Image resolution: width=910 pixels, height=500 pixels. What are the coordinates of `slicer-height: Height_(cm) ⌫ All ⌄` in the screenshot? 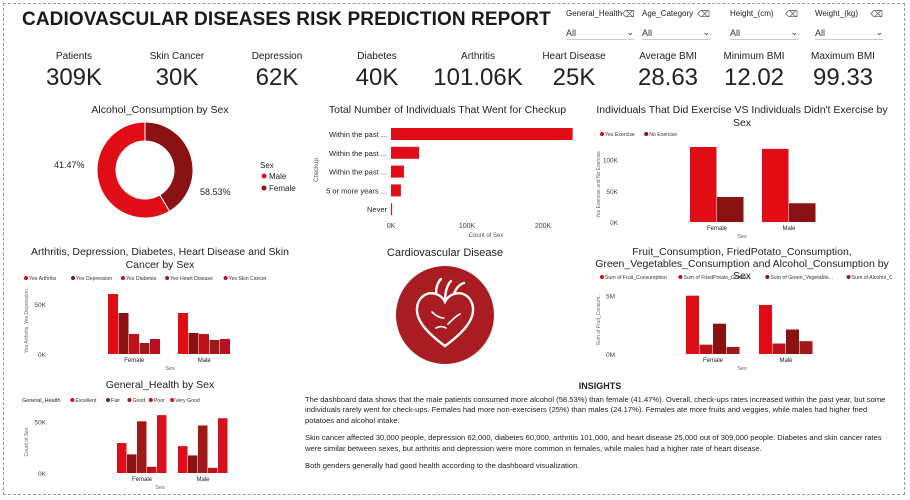 It's located at (764, 24).